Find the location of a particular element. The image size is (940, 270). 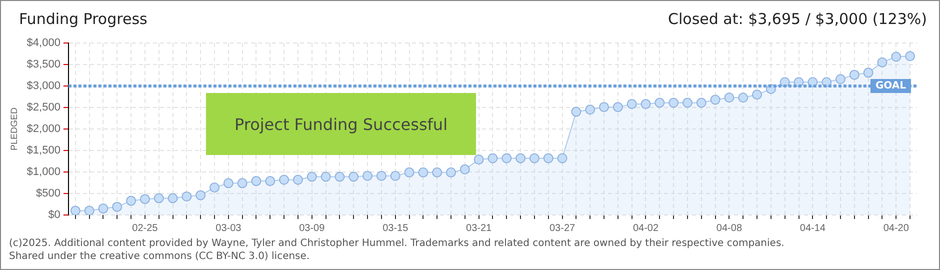

x-tick-label: 04-02 is located at coordinates (645, 228).